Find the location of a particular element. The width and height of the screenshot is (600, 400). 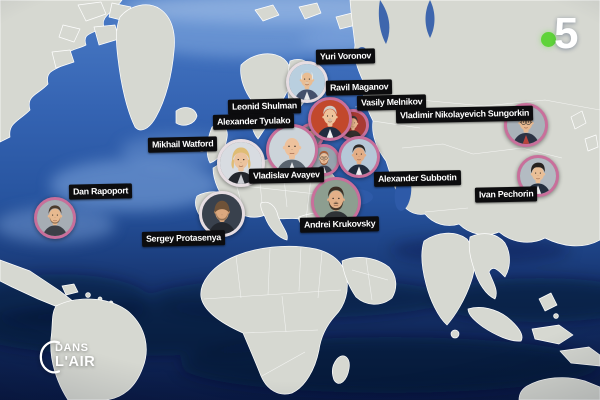

portrait-yuri-voronov is located at coordinates (307, 82).